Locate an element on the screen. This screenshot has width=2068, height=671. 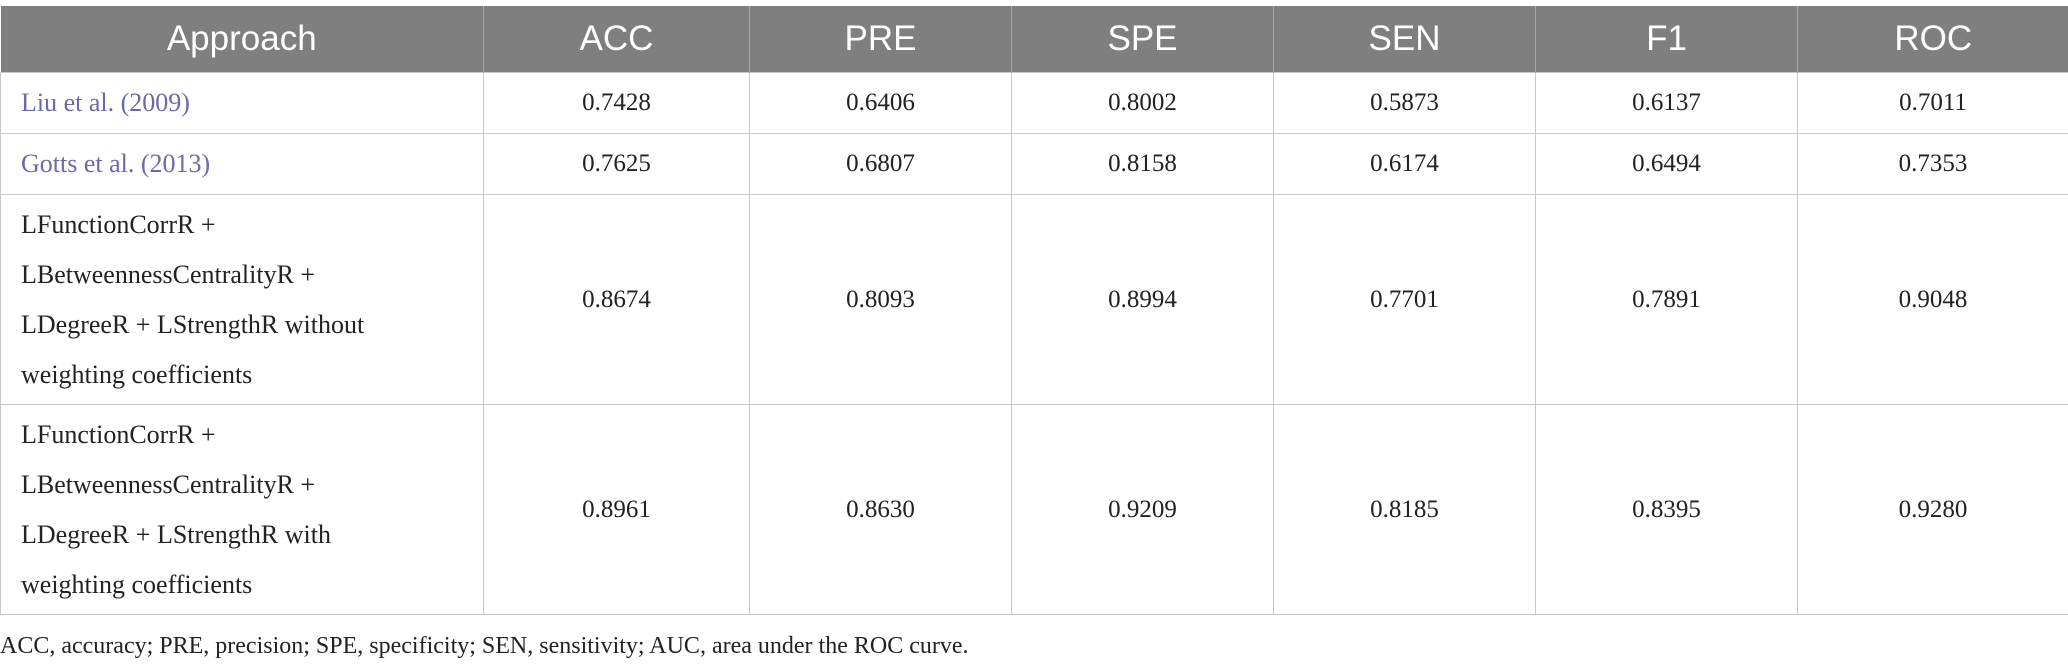
spe-cell: 0.8002 is located at coordinates (1142, 103).